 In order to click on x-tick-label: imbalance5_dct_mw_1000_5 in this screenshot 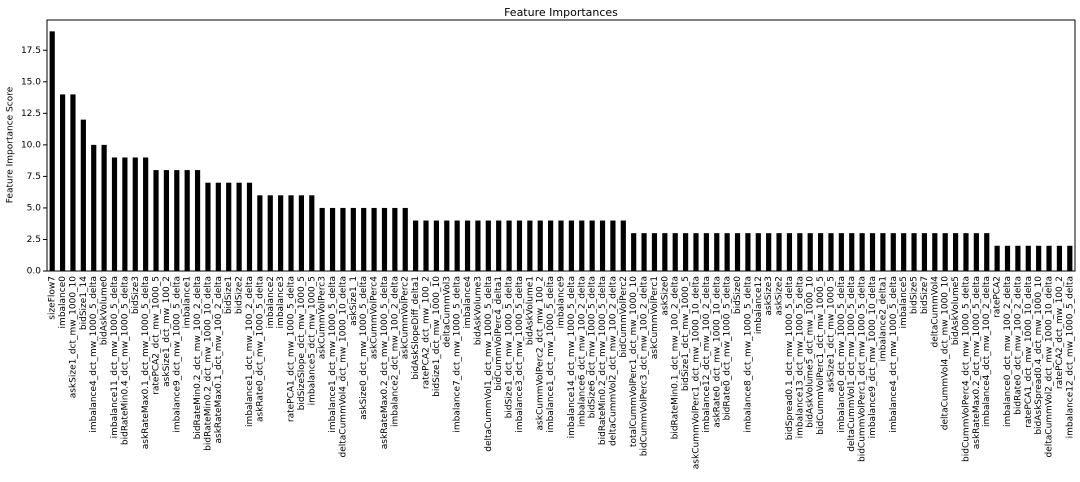, I will do `click(312, 340)`.